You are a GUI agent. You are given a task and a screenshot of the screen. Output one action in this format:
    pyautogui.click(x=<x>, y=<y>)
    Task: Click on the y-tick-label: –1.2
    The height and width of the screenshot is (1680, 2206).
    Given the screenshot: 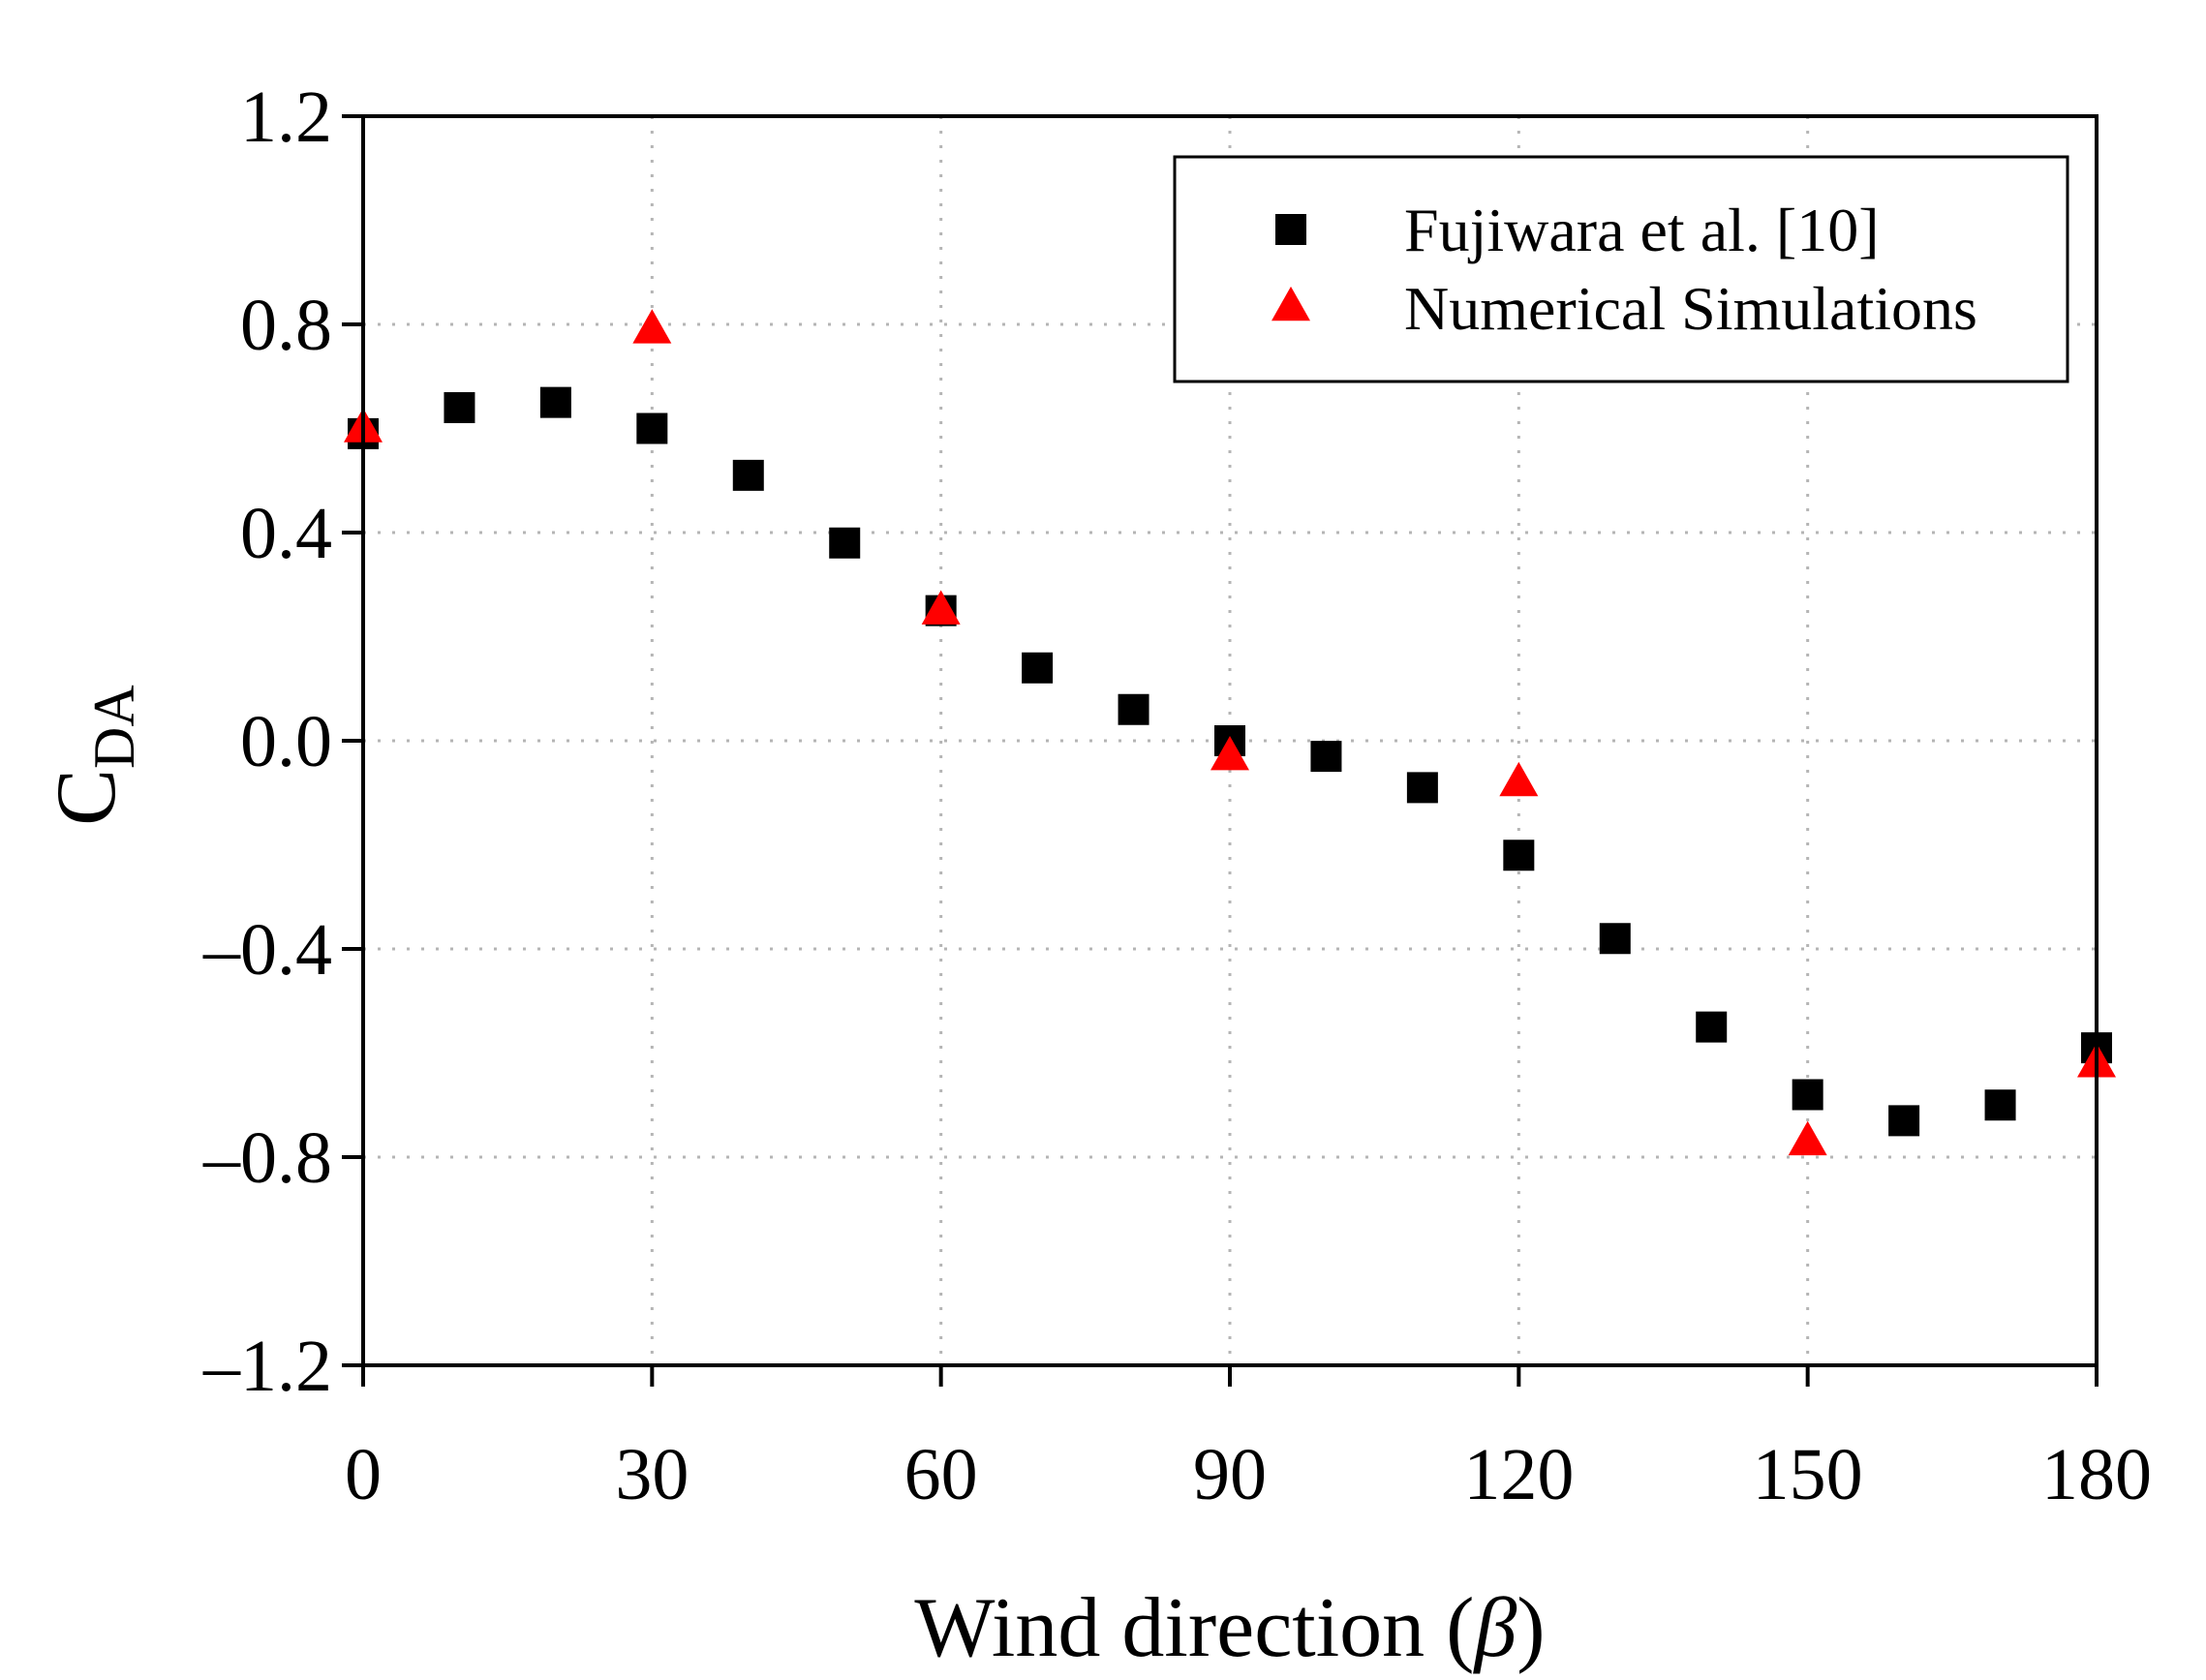 What is the action you would take?
    pyautogui.click(x=267, y=1367)
    